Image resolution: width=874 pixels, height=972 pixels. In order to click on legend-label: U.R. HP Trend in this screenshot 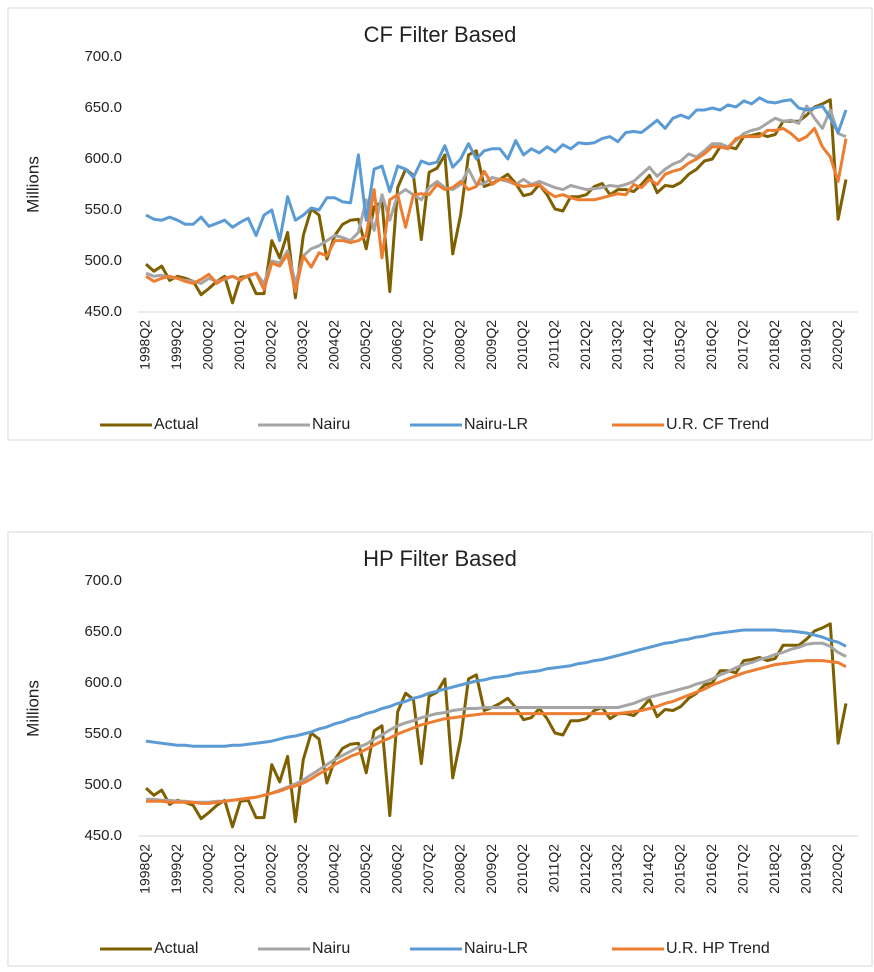, I will do `click(718, 948)`.